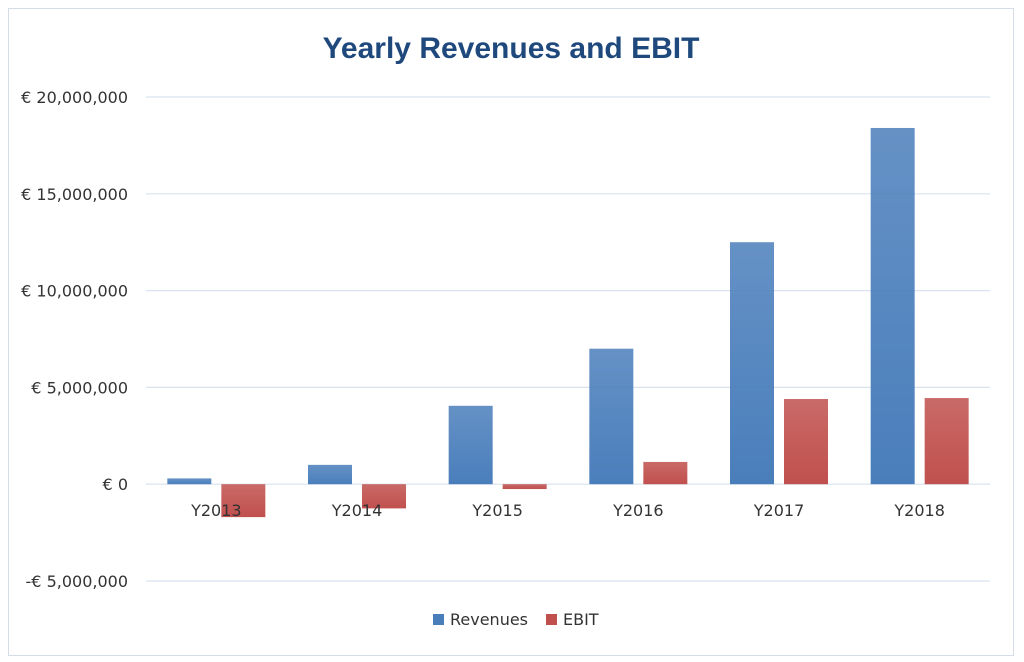 This screenshot has width=1024, height=662. Describe the element at coordinates (74, 97) in the screenshot. I see `y-tick-label: € 20,000,000` at that location.